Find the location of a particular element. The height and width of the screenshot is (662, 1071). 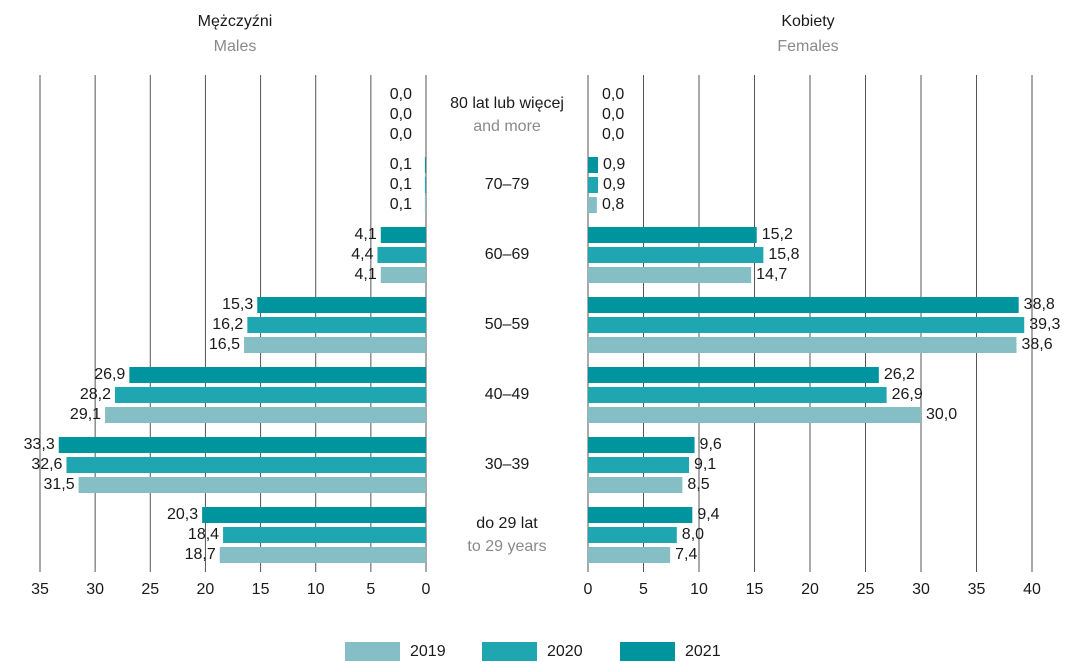

category-label: 80 lat lub więcej is located at coordinates (507, 103).